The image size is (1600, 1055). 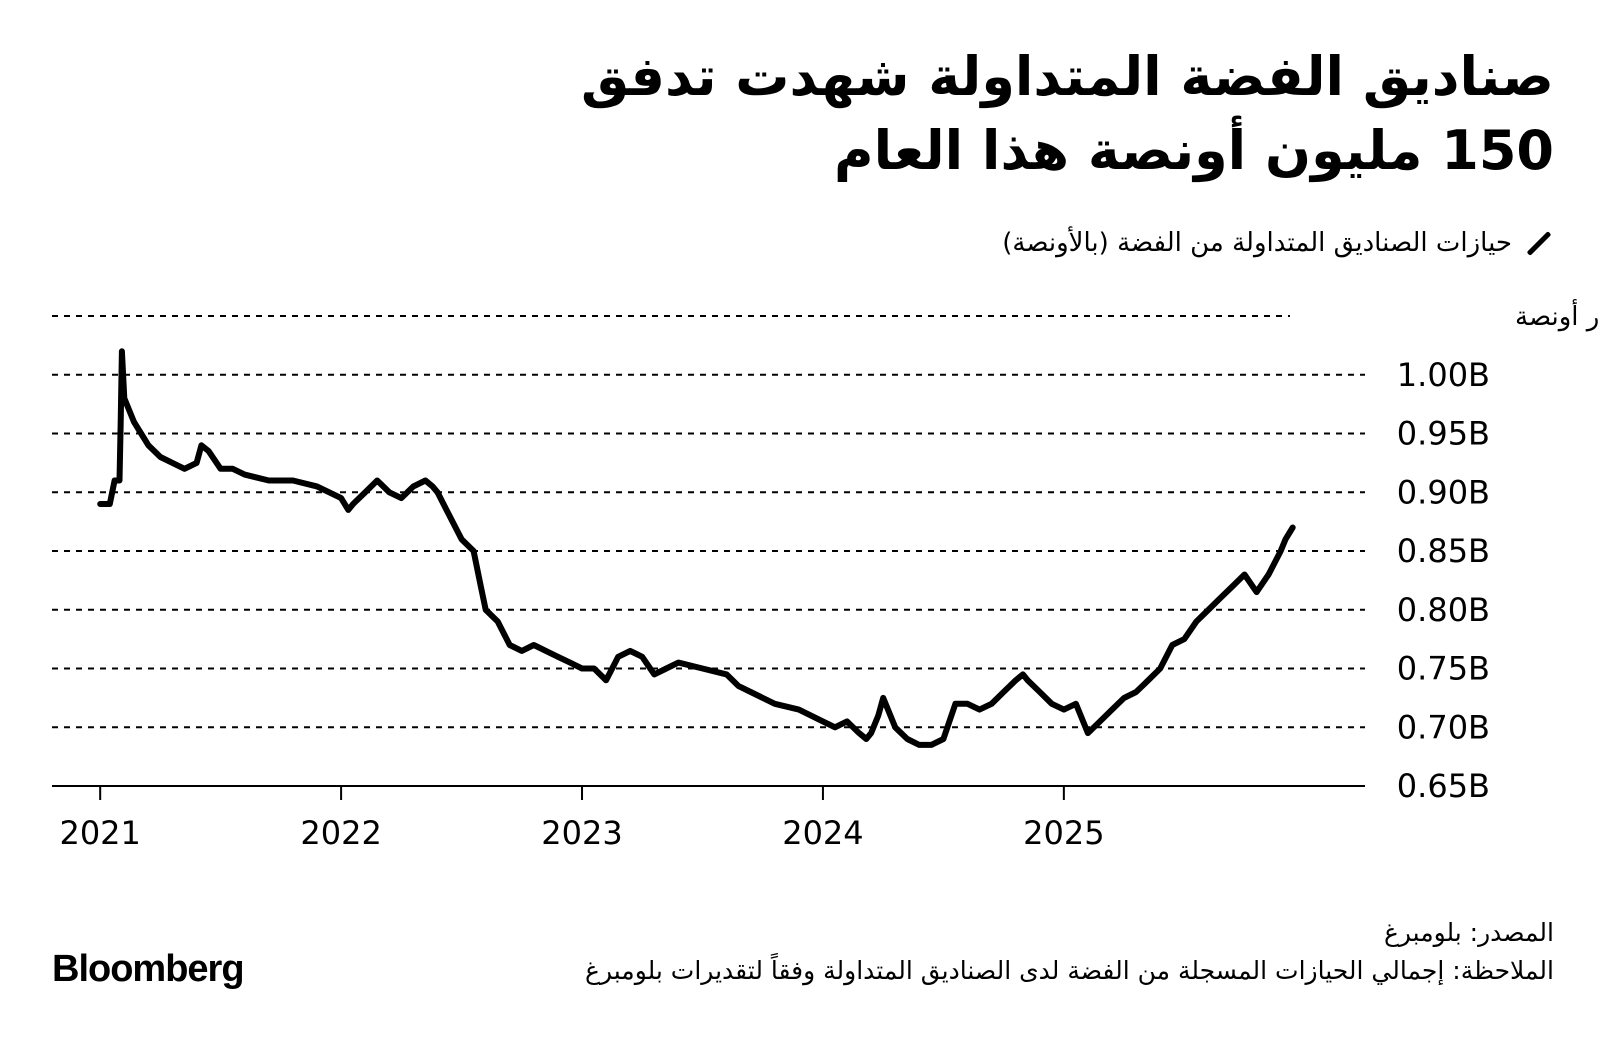 I want to click on x-tick-label: 2023, so click(x=581, y=833).